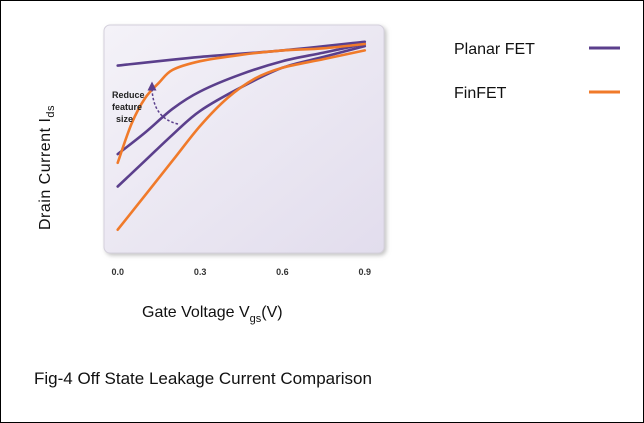 This screenshot has width=644, height=423. I want to click on x-tick-label: 0.9, so click(365, 272).